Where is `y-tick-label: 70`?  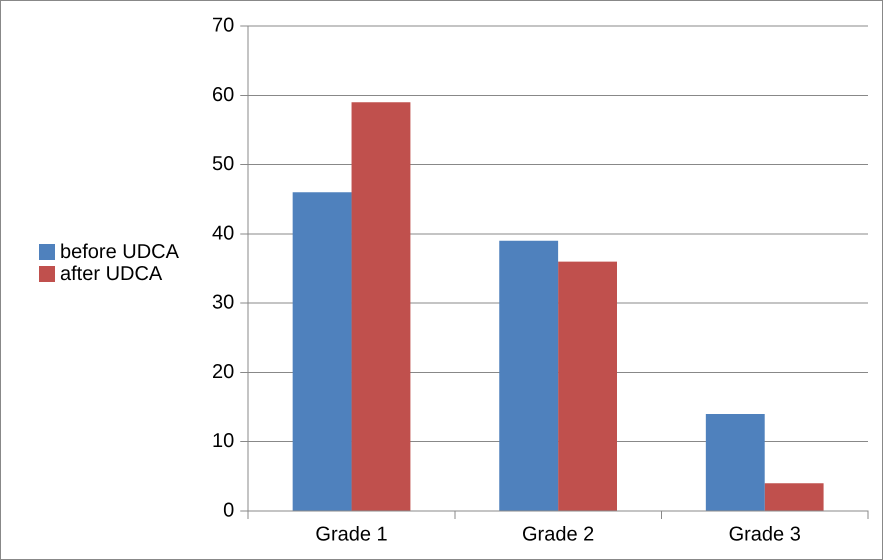 y-tick-label: 70 is located at coordinates (223, 25).